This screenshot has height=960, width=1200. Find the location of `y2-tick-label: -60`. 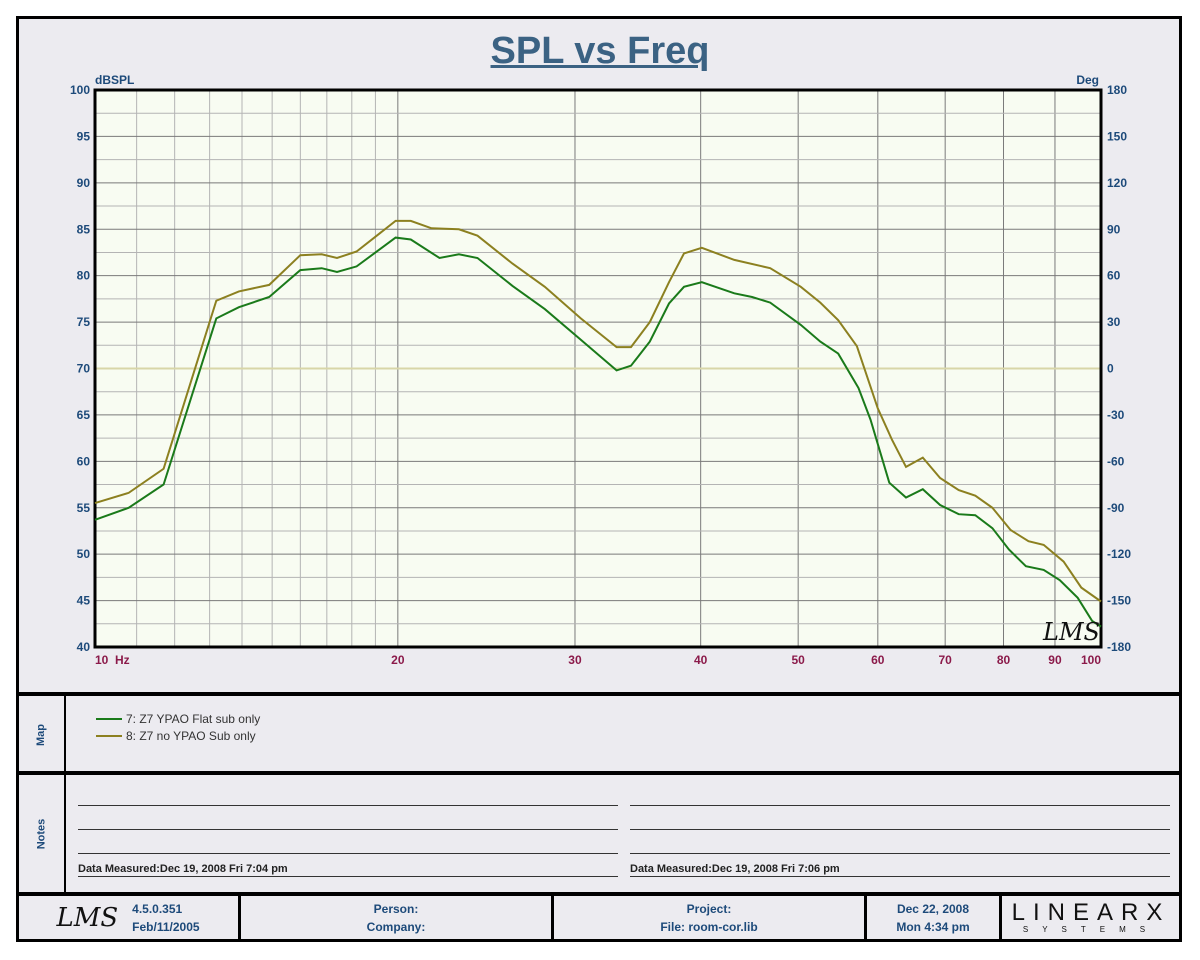

y2-tick-label: -60 is located at coordinates (1116, 461).